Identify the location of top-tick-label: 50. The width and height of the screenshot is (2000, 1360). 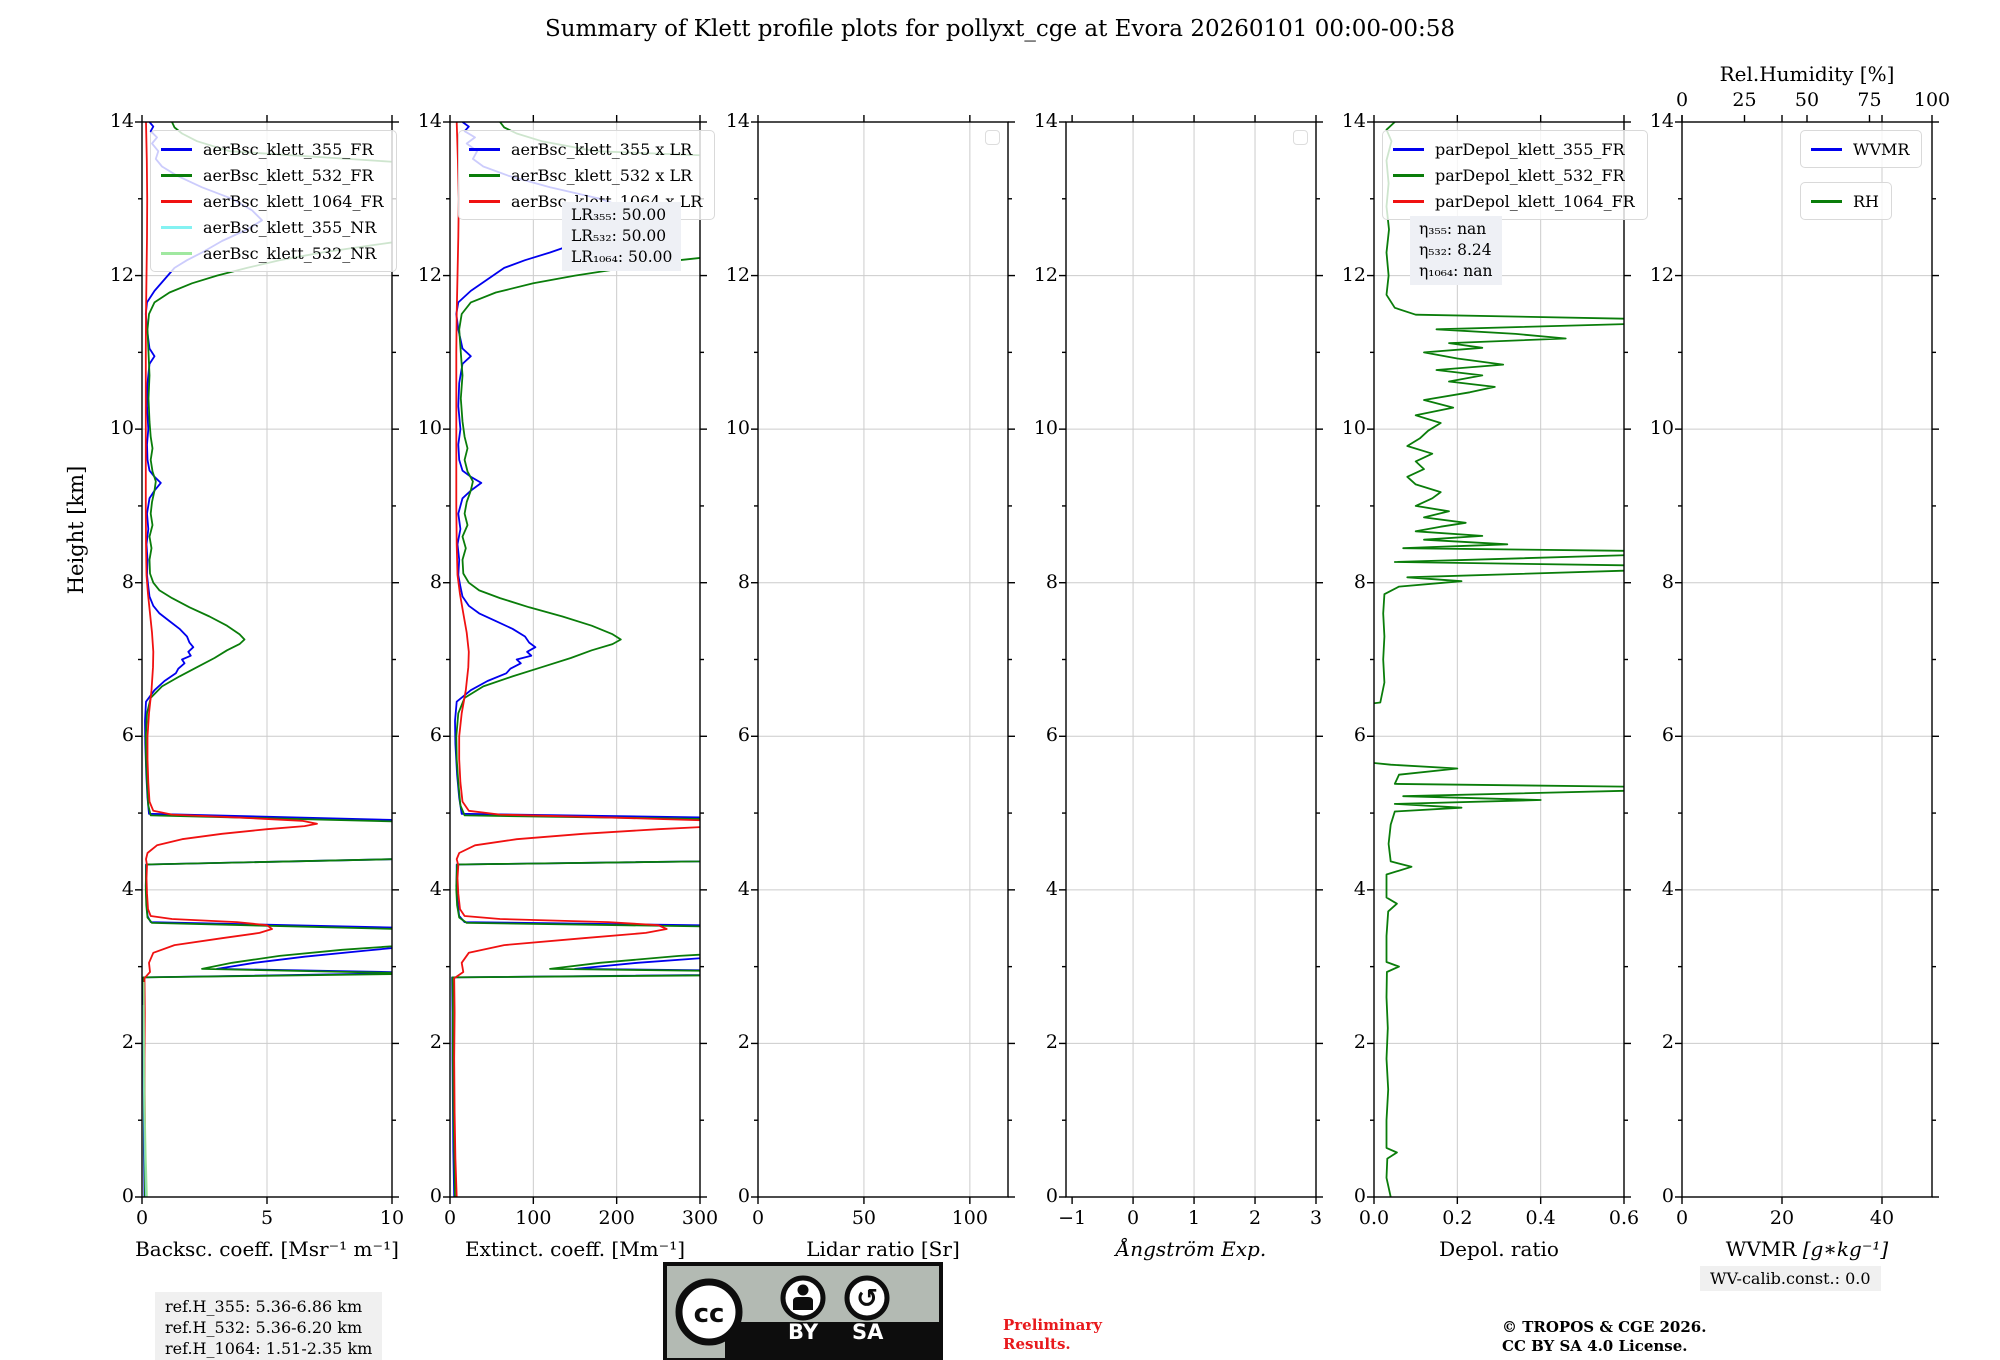
(1807, 100).